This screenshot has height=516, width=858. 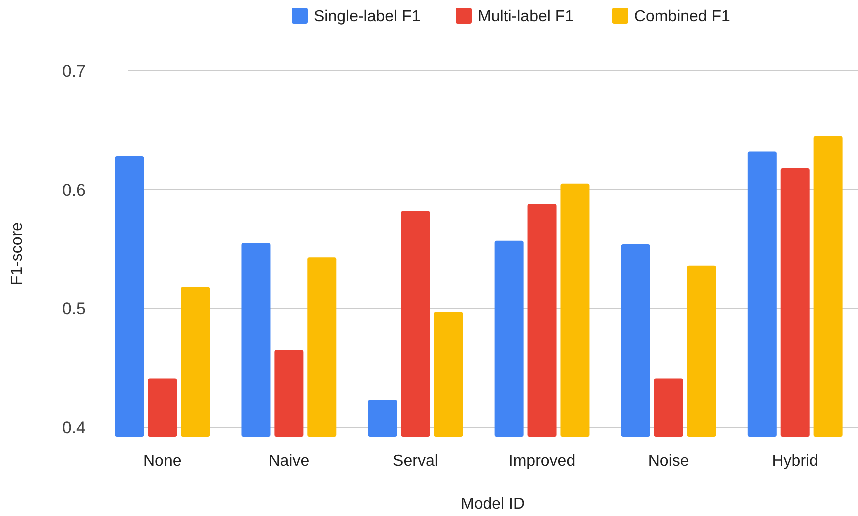 I want to click on legend-label: Single-label F1, so click(x=367, y=17).